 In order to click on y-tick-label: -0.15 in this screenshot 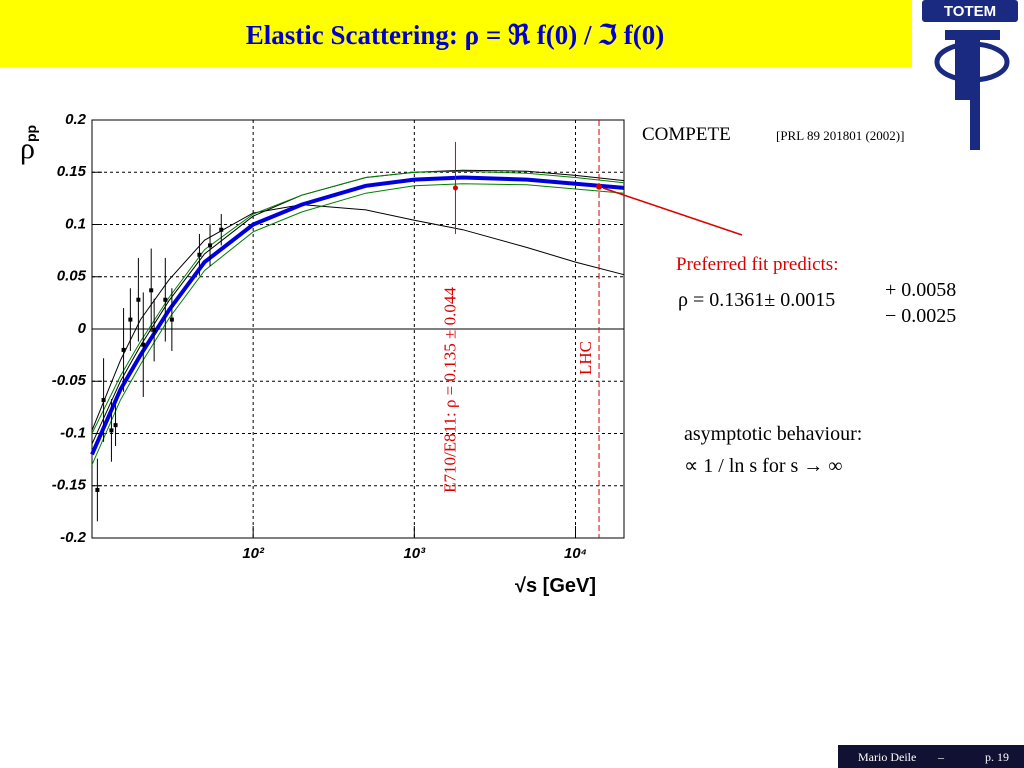, I will do `click(69, 485)`.